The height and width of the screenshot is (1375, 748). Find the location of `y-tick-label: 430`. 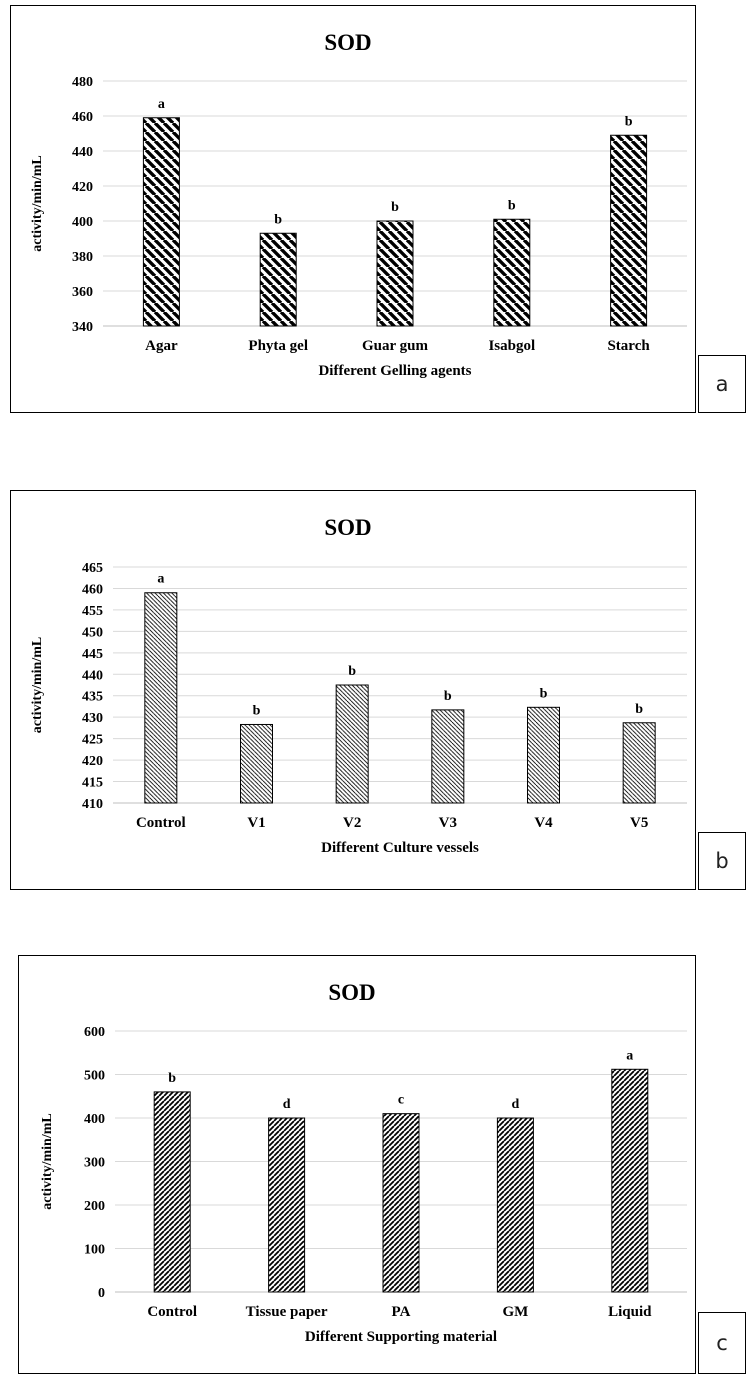

y-tick-label: 430 is located at coordinates (92, 718).